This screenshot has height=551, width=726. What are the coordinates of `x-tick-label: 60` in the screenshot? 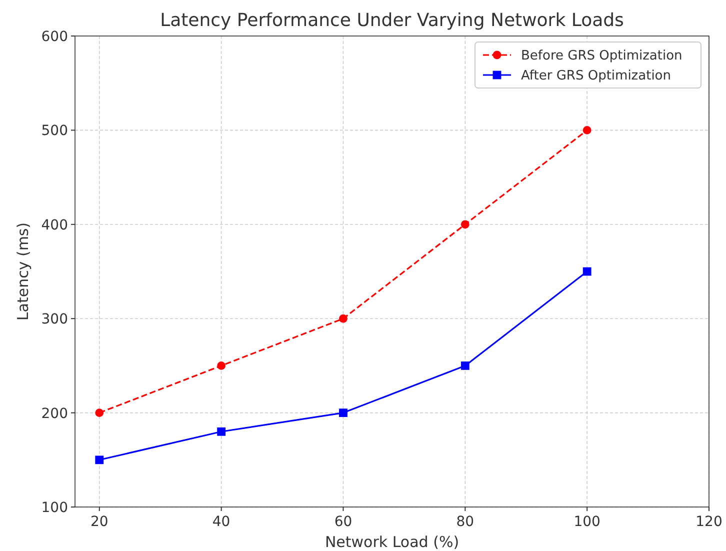 It's located at (343, 522).